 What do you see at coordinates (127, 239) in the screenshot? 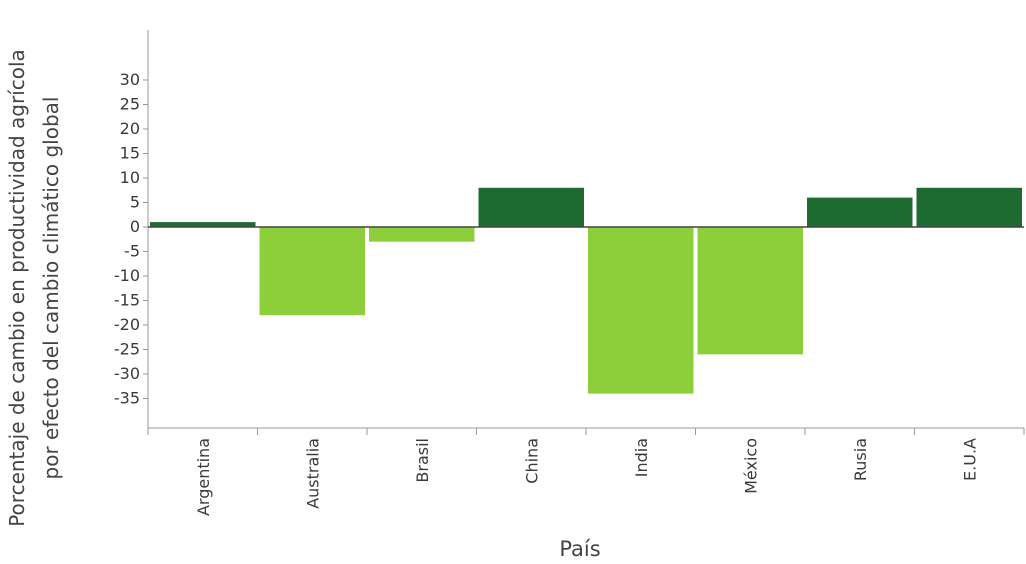
I see `y-tick-labels: 30 25 20 15 10 5 0 -5 -10 -15 -20 -25 -30 -35` at bounding box center [127, 239].